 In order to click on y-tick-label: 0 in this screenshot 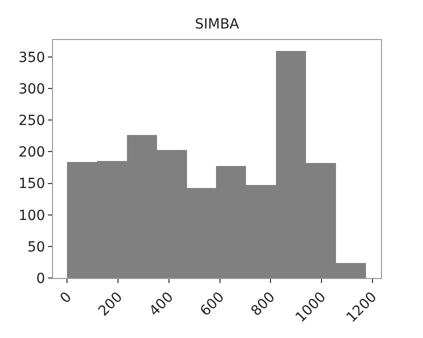, I will do `click(41, 278)`.